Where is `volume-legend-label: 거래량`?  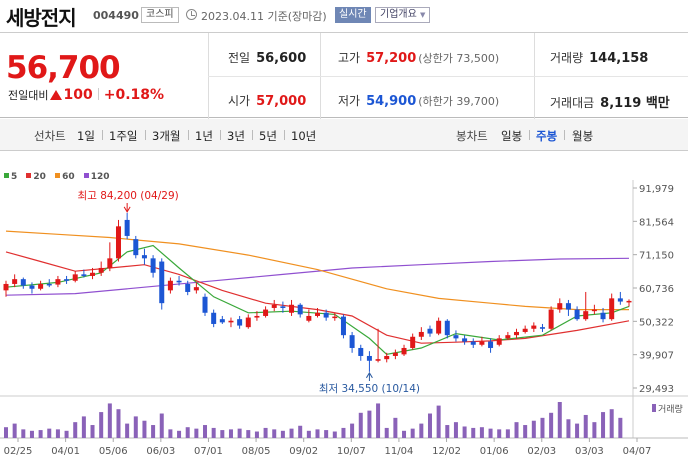
volume-legend-label: 거래량 is located at coordinates (670, 409).